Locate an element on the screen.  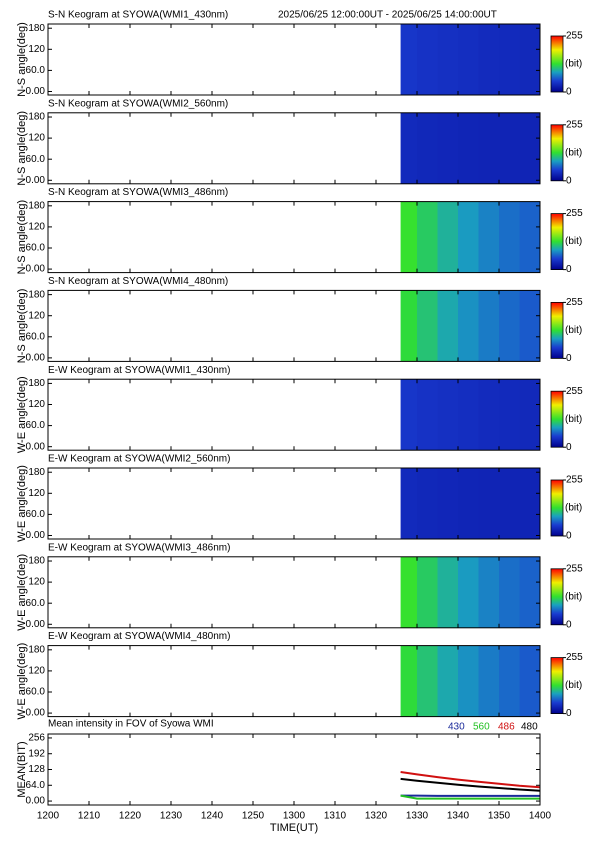
x-tick-label: 1240 is located at coordinates (212, 816).